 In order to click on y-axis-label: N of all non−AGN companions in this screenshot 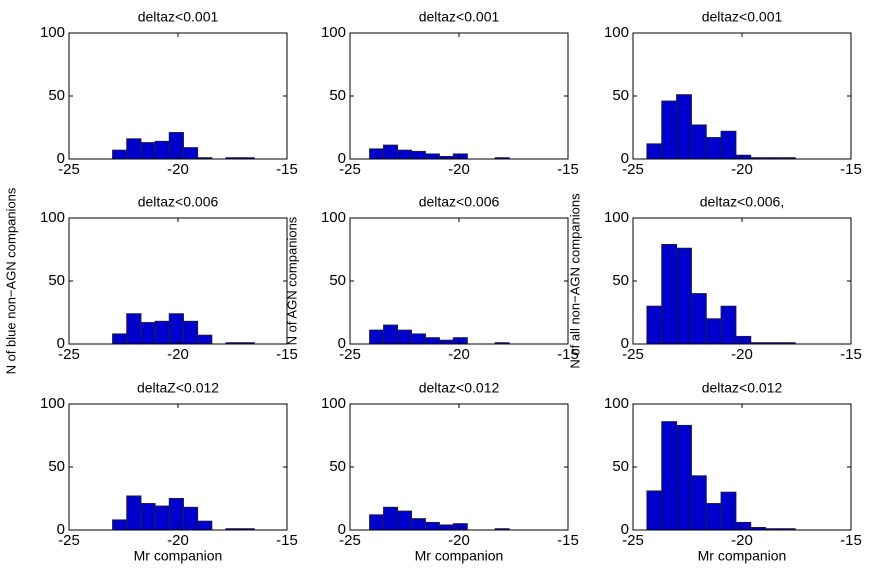, I will do `click(574, 281)`.